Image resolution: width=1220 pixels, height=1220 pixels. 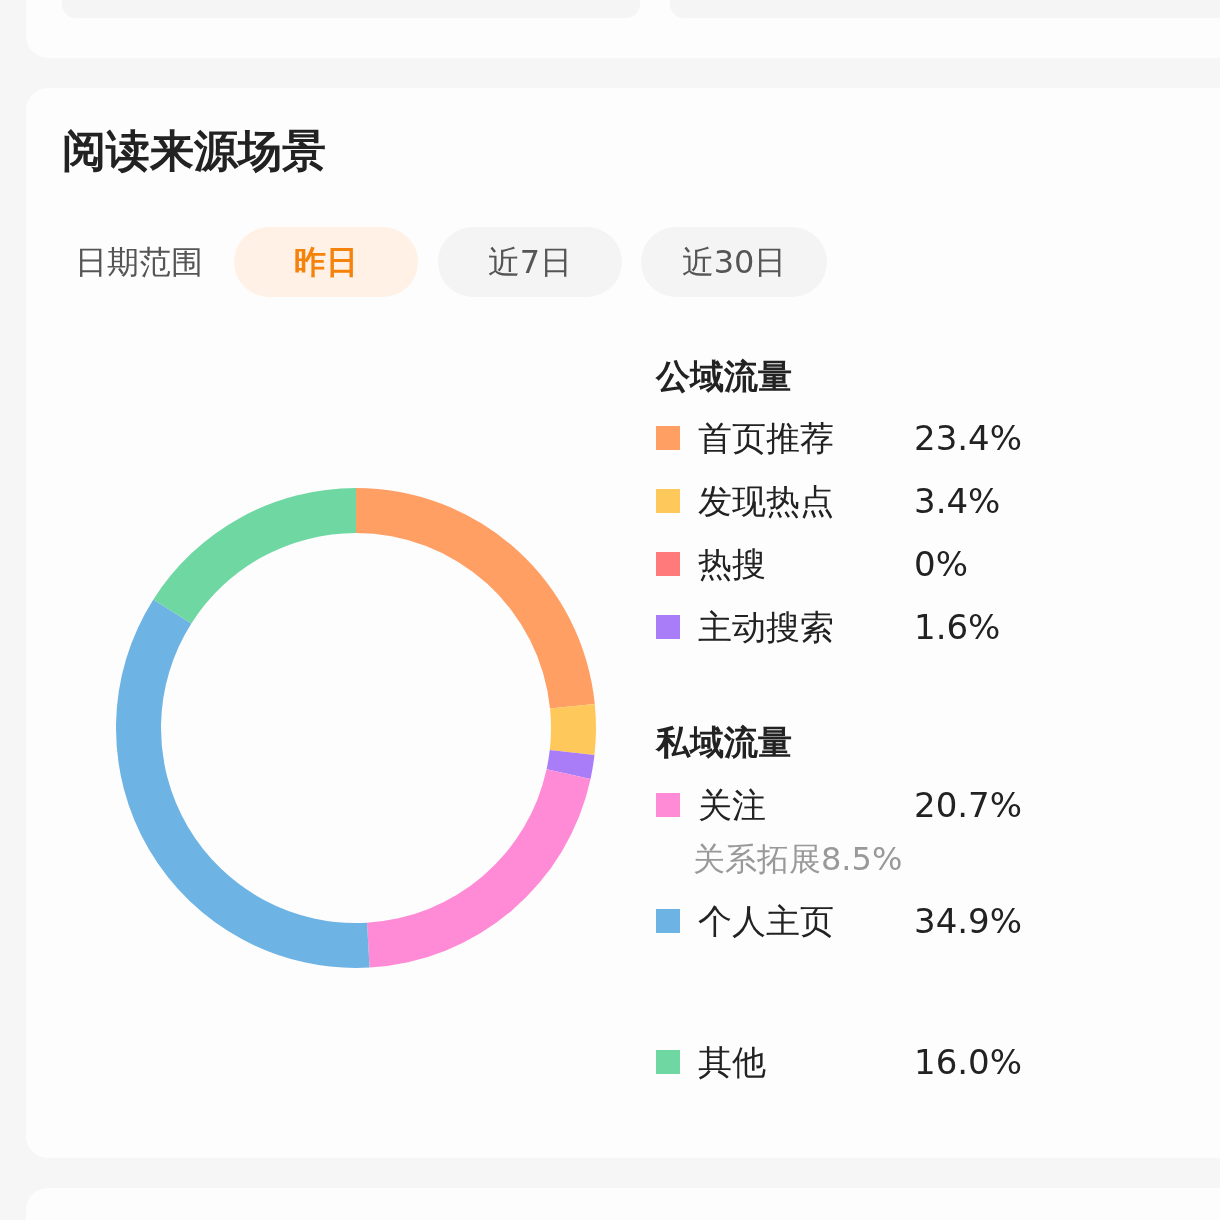 What do you see at coordinates (766, 438) in the screenshot?
I see `legend-label: 首页推荐` at bounding box center [766, 438].